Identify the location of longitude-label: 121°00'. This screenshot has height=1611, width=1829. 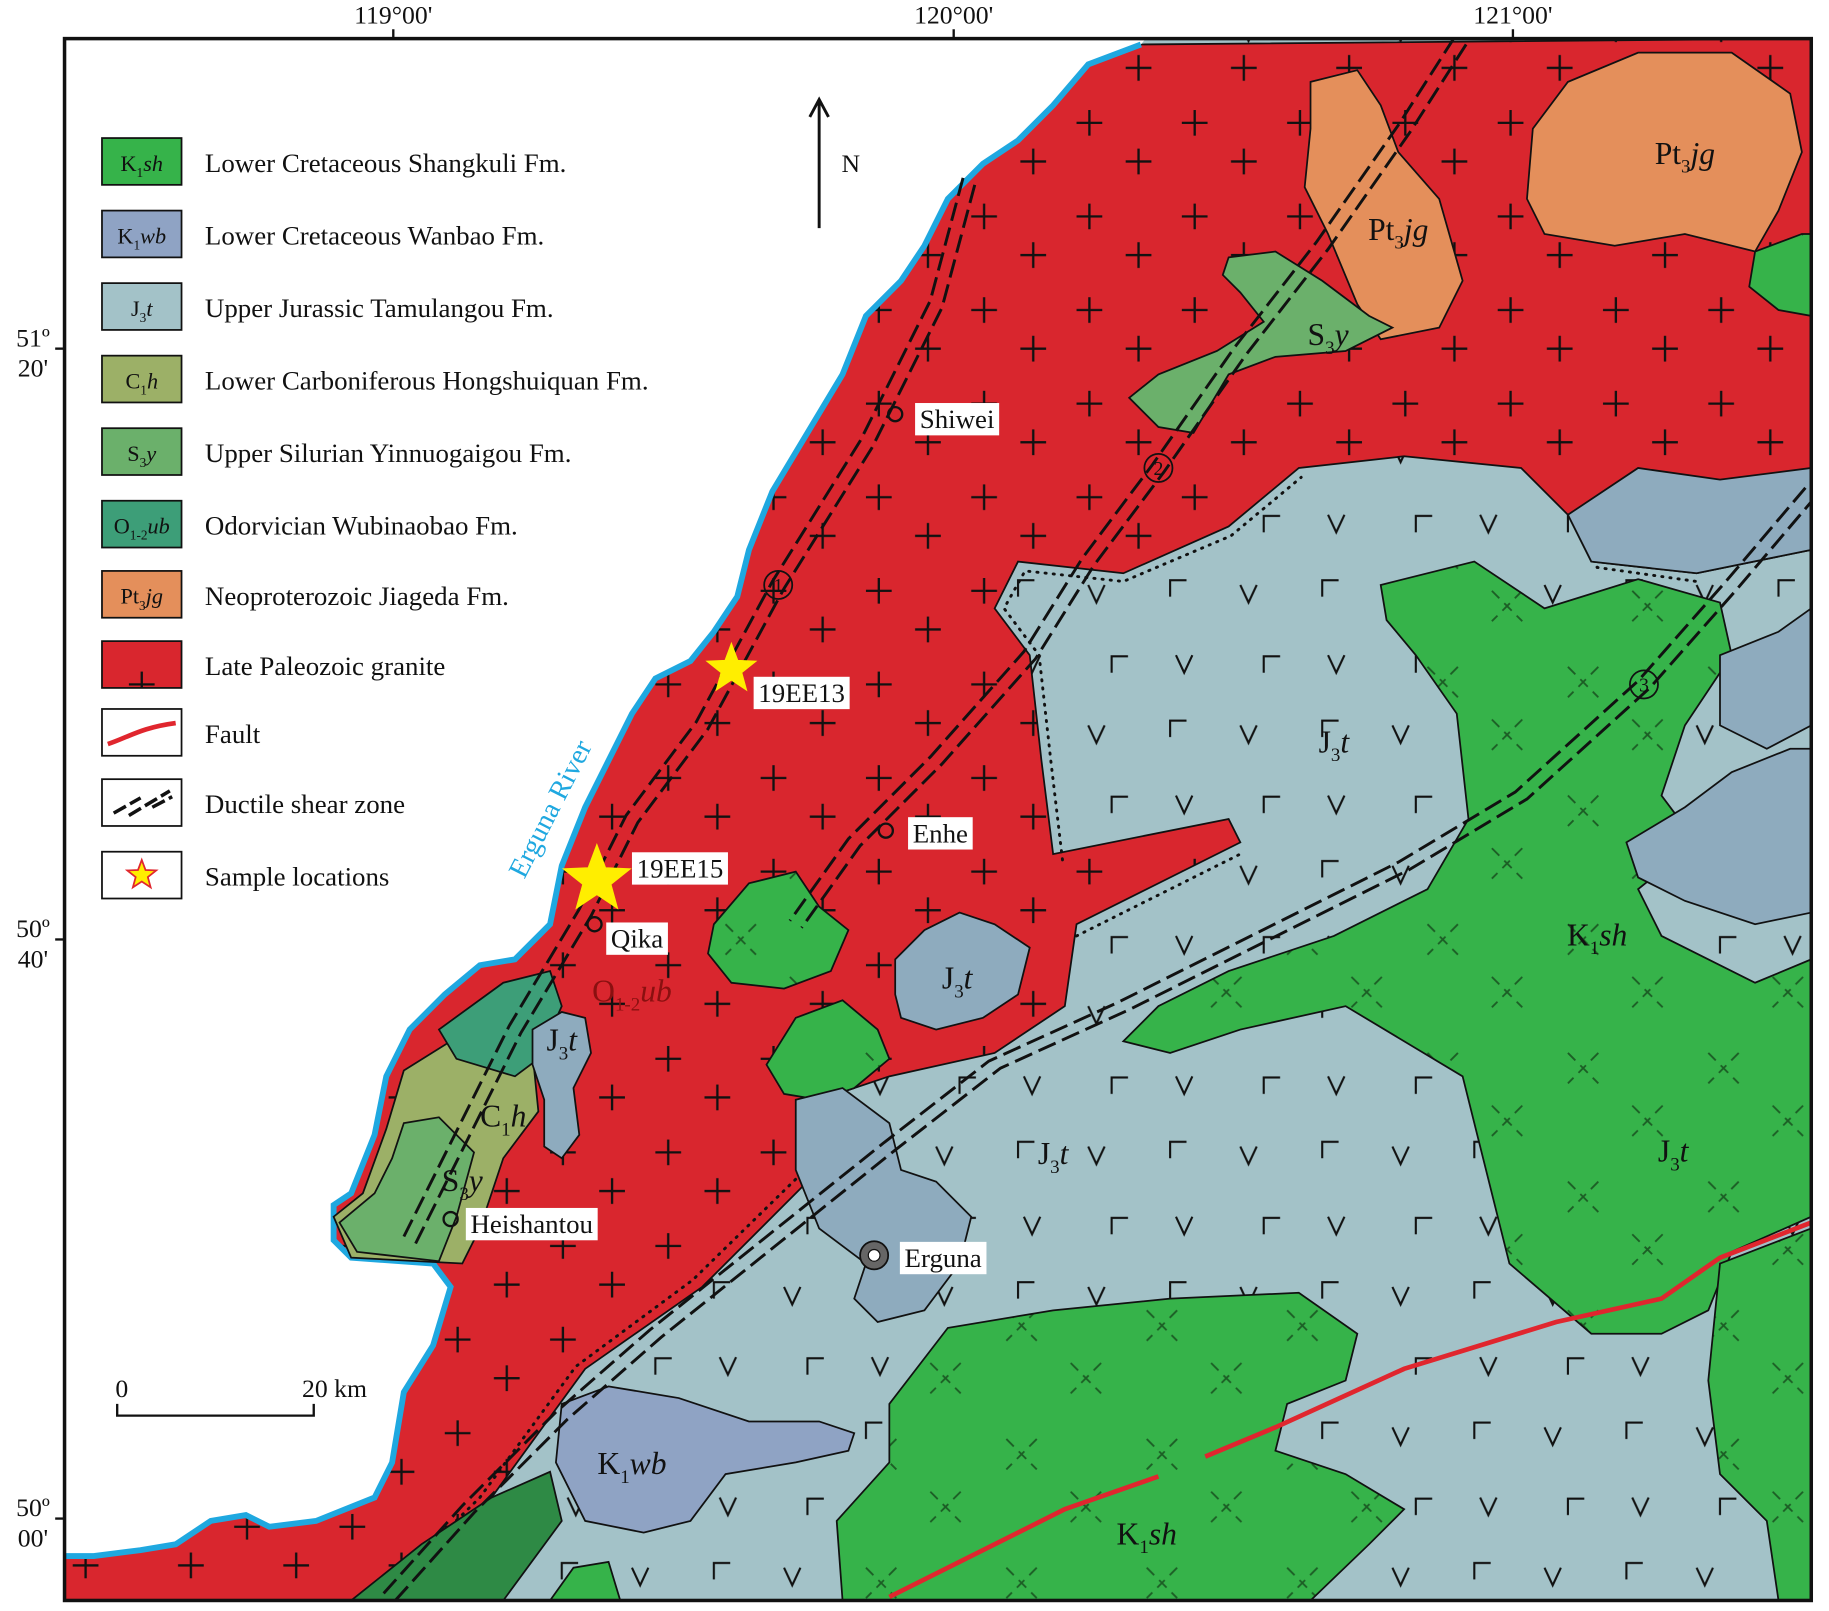
(1512, 14).